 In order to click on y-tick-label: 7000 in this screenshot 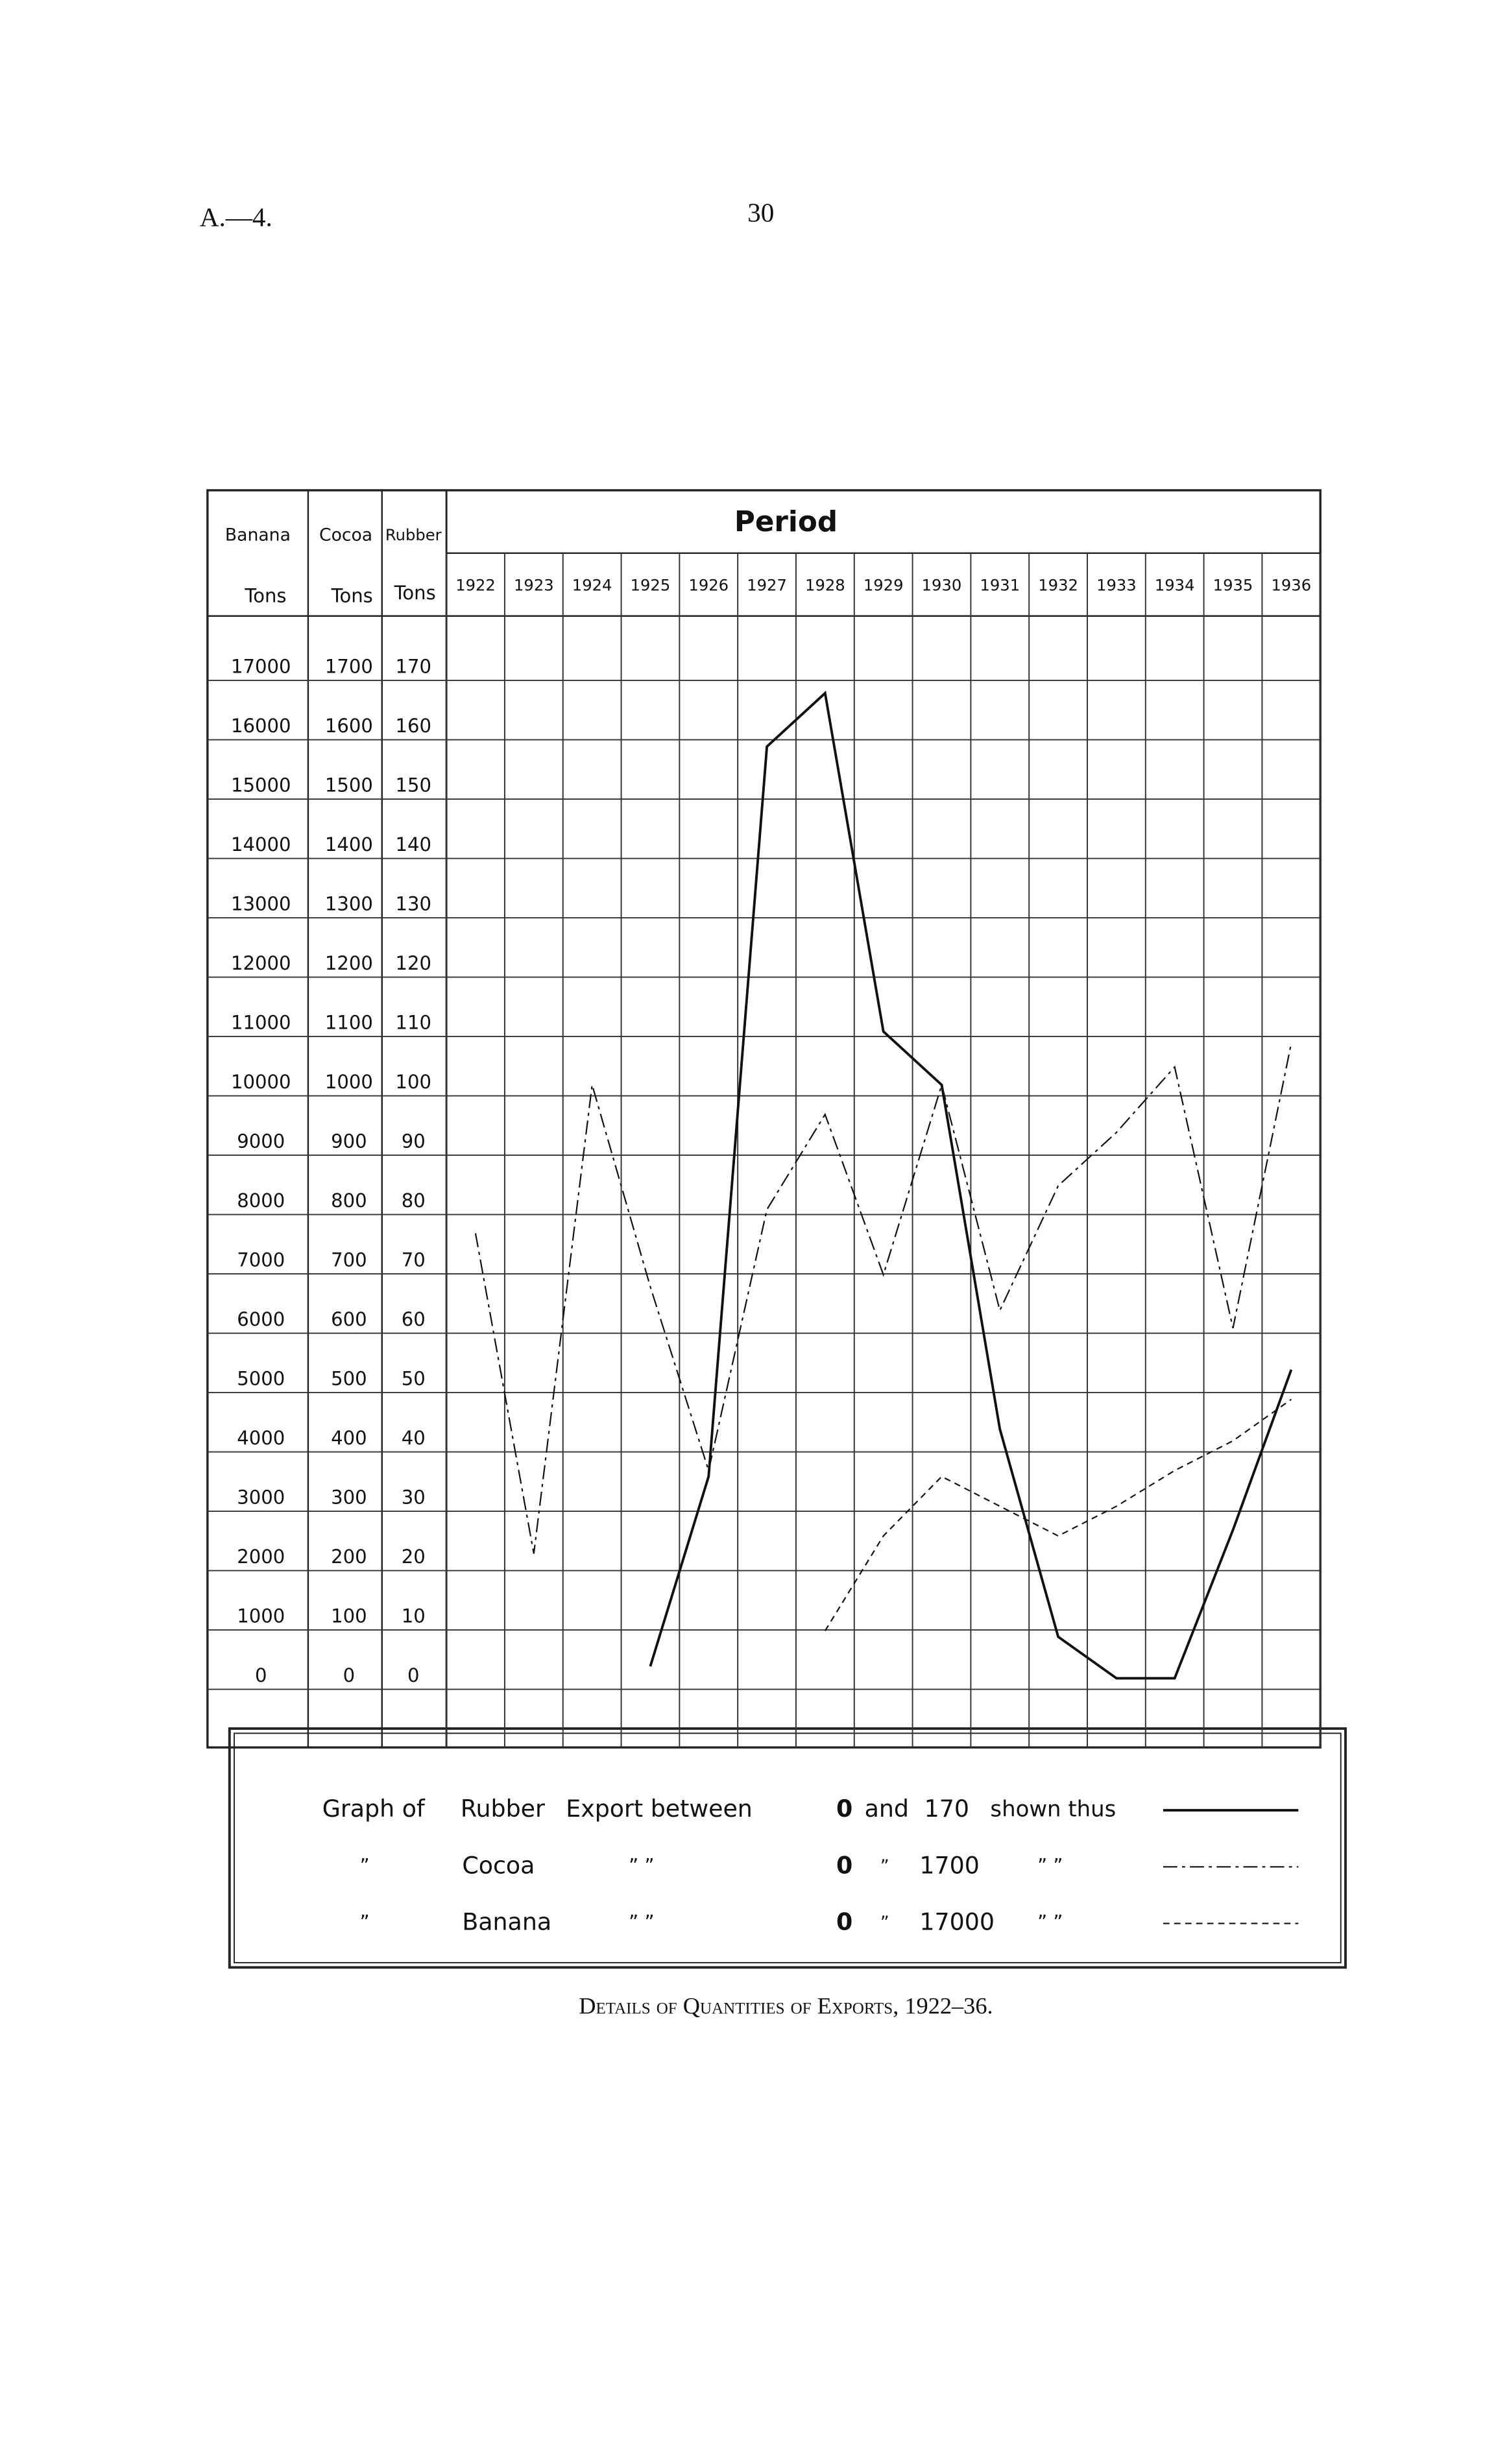, I will do `click(261, 1260)`.